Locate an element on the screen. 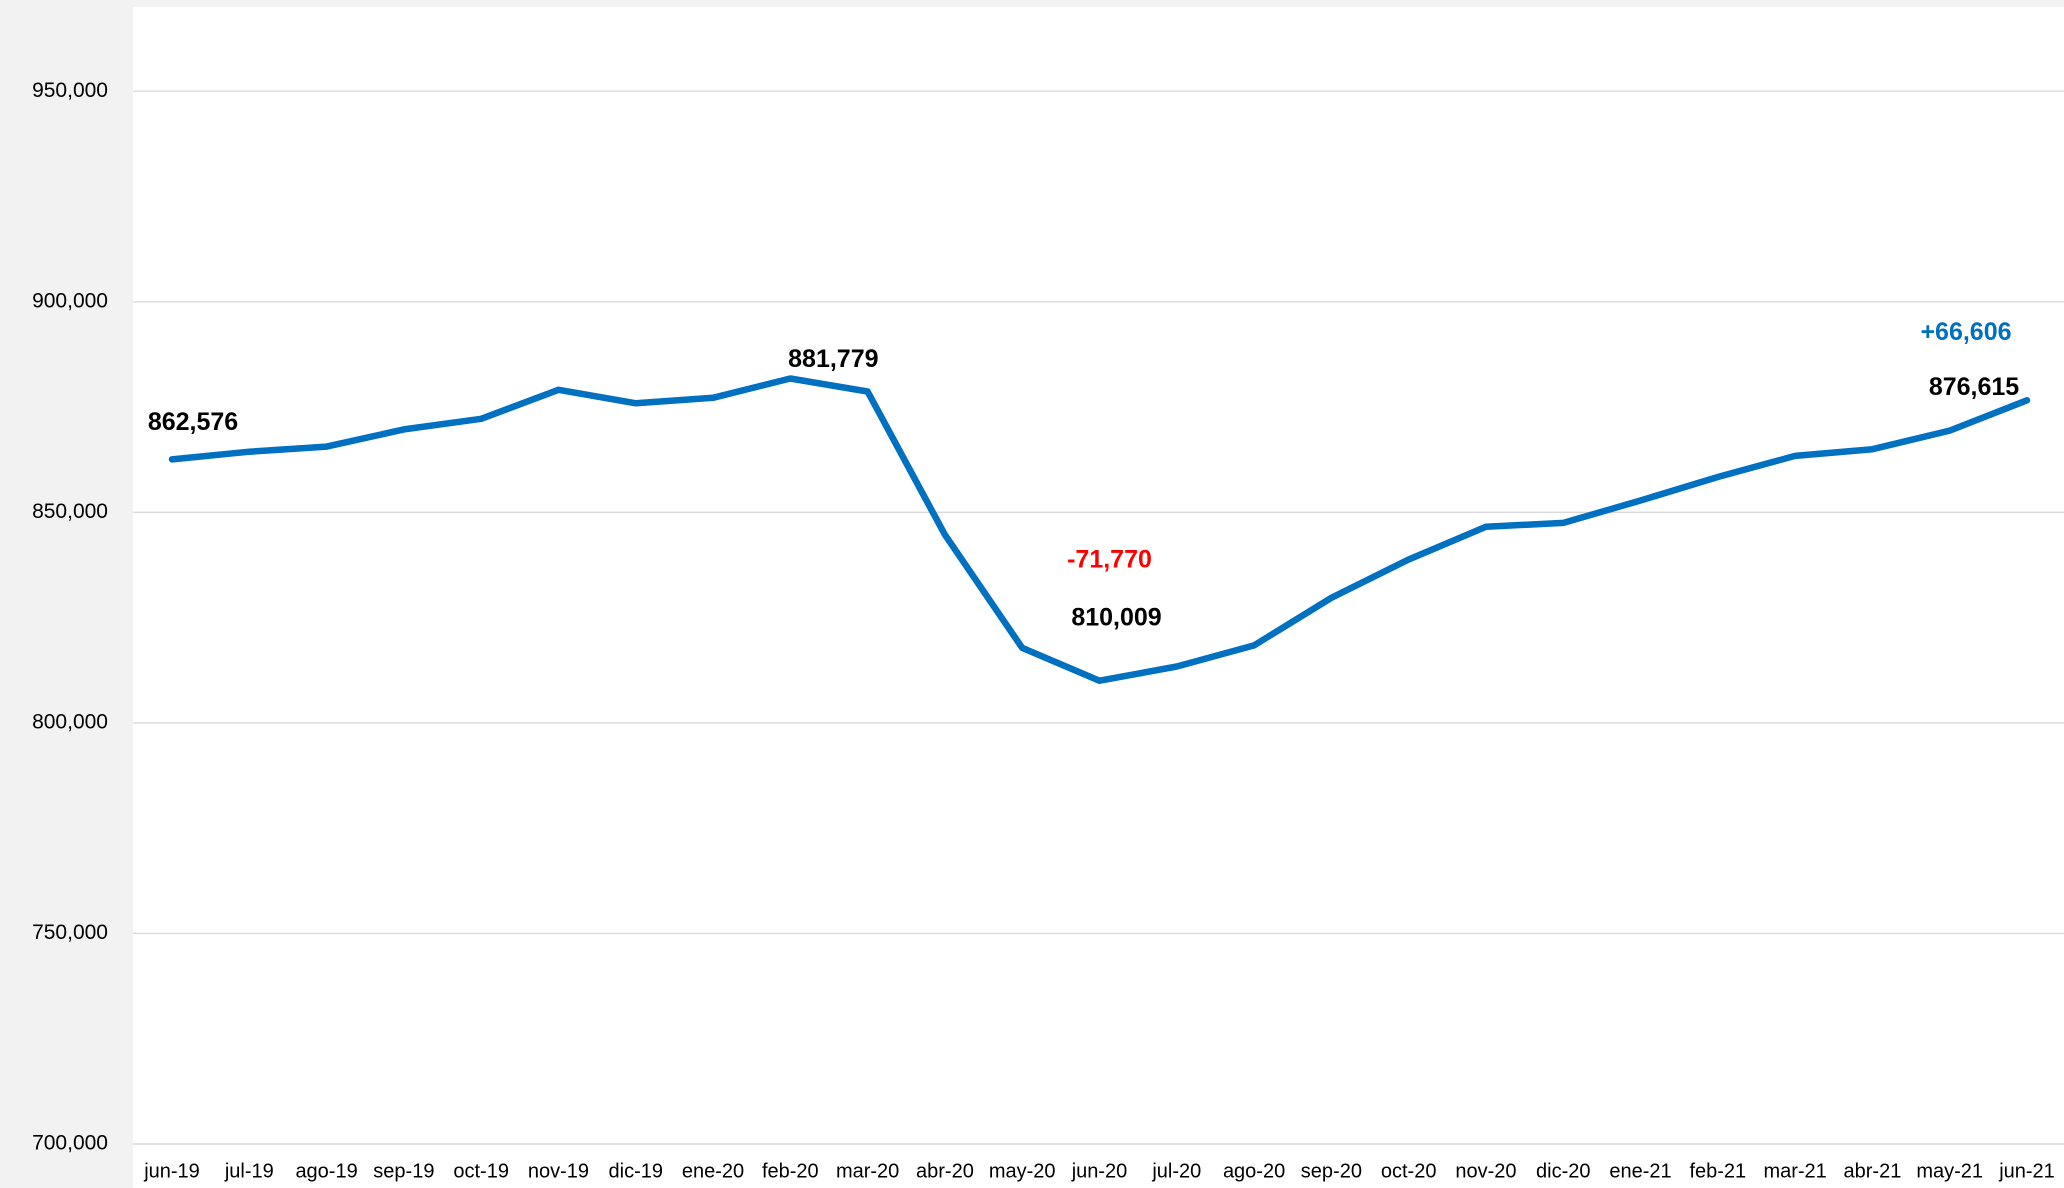 The height and width of the screenshot is (1188, 2064). x-tick-label: nov-20 is located at coordinates (1485, 1171).